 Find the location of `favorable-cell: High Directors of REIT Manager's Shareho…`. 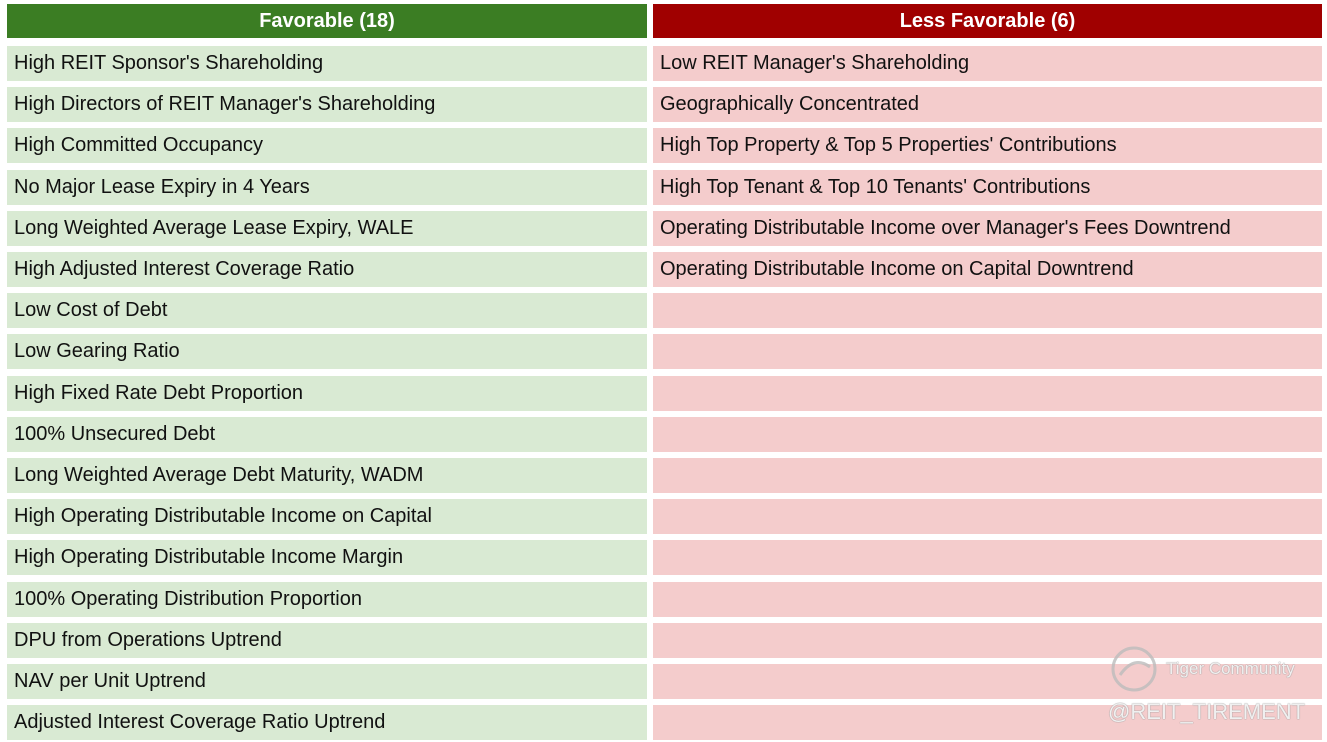

favorable-cell: High Directors of REIT Manager's Shareho… is located at coordinates (327, 105).